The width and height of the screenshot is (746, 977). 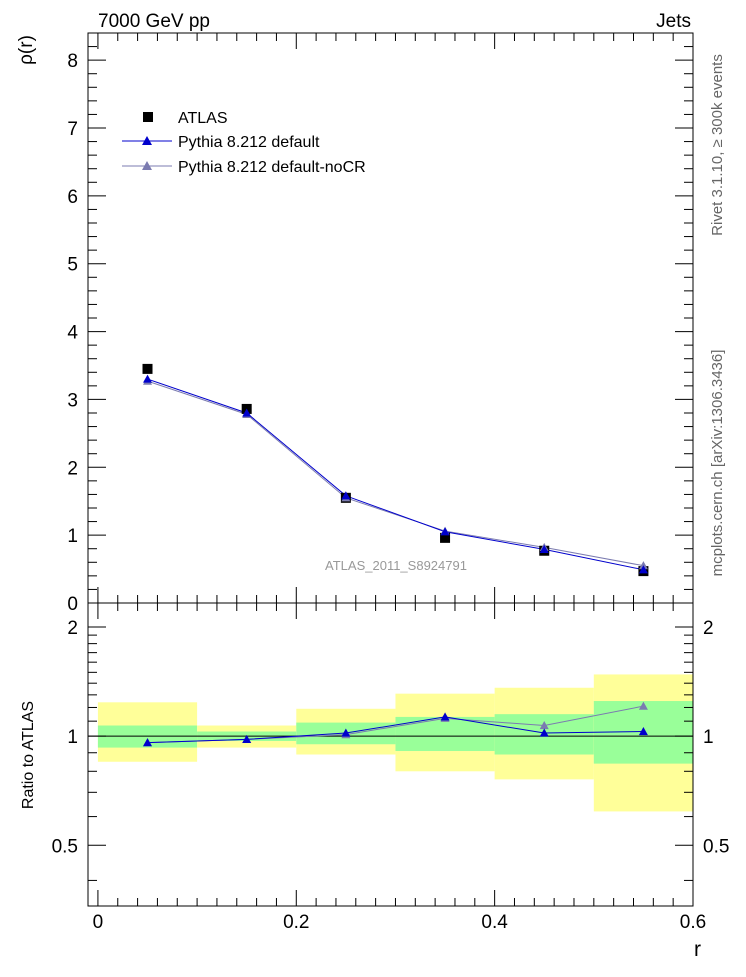 I want to click on main-series-line, so click(x=395, y=473).